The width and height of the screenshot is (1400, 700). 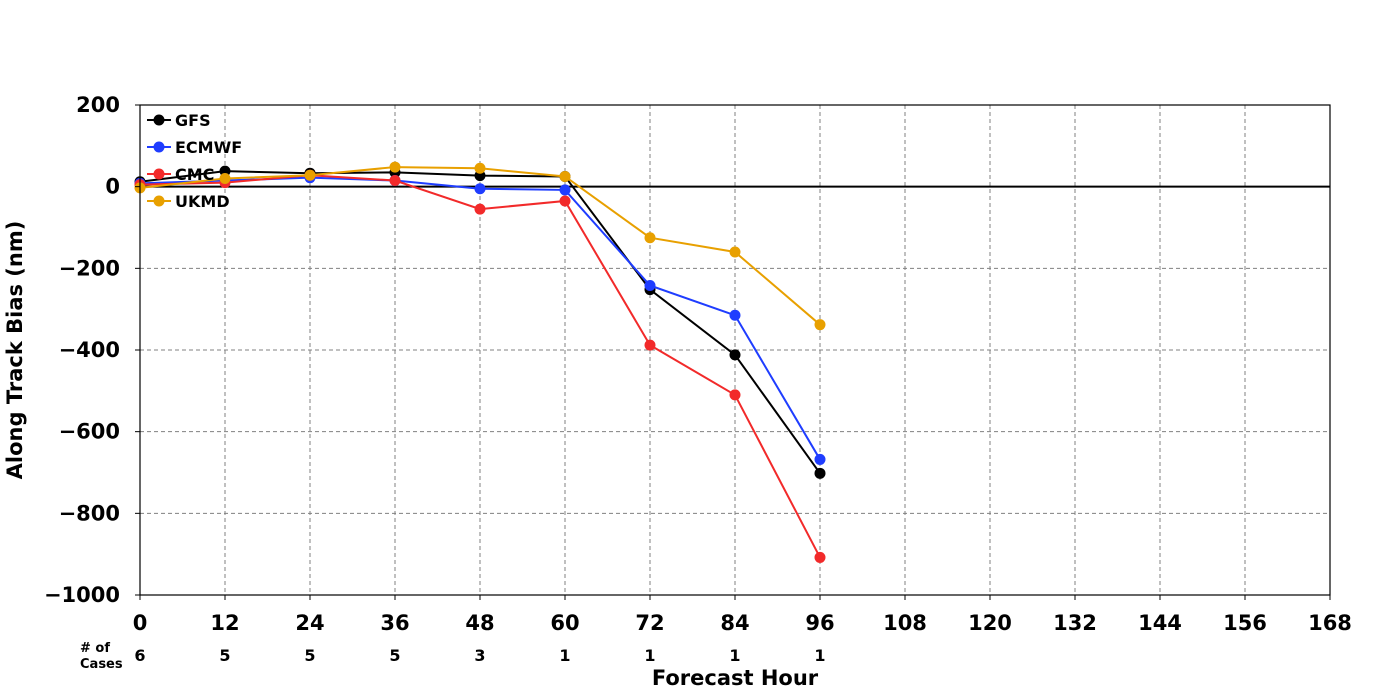 I want to click on x-tick-labels: 0 12 24 36 48 60 72 84 96 108 120 132 144 156 168, so click(x=742, y=615).